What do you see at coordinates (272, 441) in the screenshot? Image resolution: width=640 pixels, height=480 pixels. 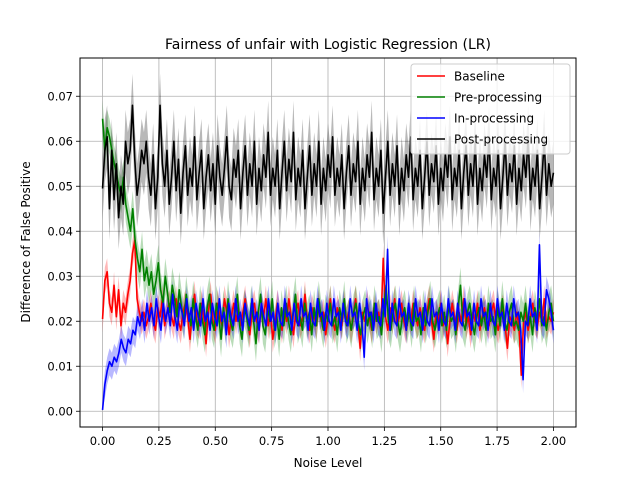 I see `x-tick-label: 0.75` at bounding box center [272, 441].